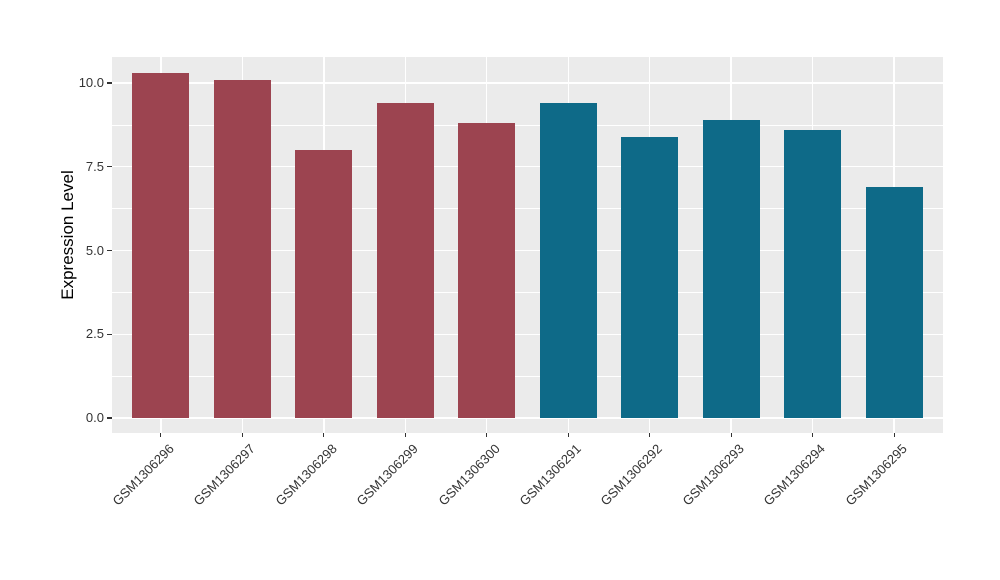 The width and height of the screenshot is (1000, 580). Describe the element at coordinates (387, 475) in the screenshot. I see `x-tick-label: GSM1306299` at that location.